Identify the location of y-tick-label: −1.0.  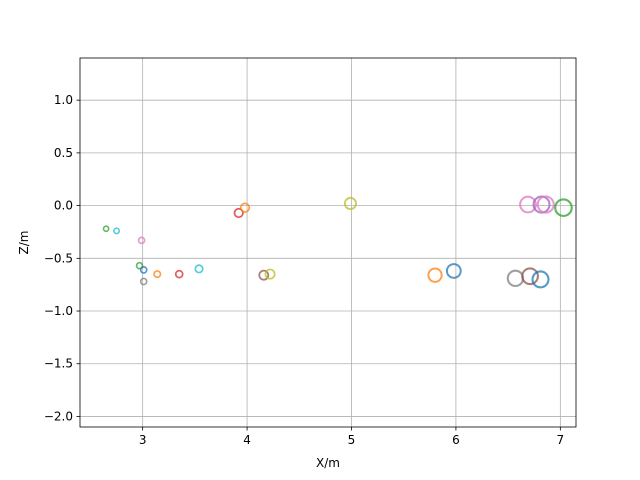
(58, 311).